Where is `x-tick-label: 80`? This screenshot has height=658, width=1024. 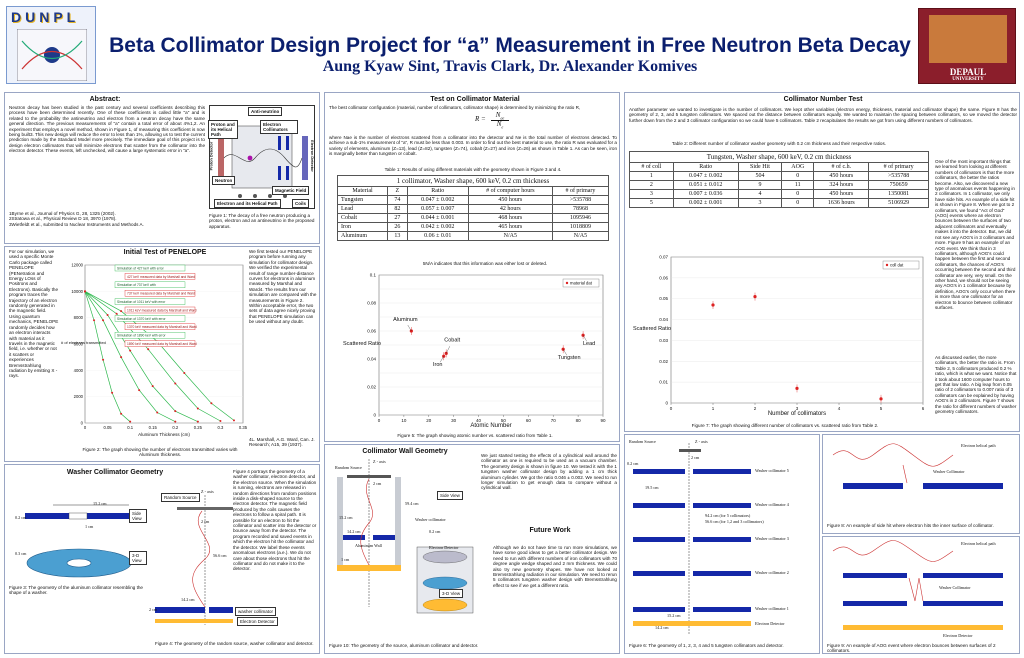 x-tick-label: 80 is located at coordinates (579, 420).